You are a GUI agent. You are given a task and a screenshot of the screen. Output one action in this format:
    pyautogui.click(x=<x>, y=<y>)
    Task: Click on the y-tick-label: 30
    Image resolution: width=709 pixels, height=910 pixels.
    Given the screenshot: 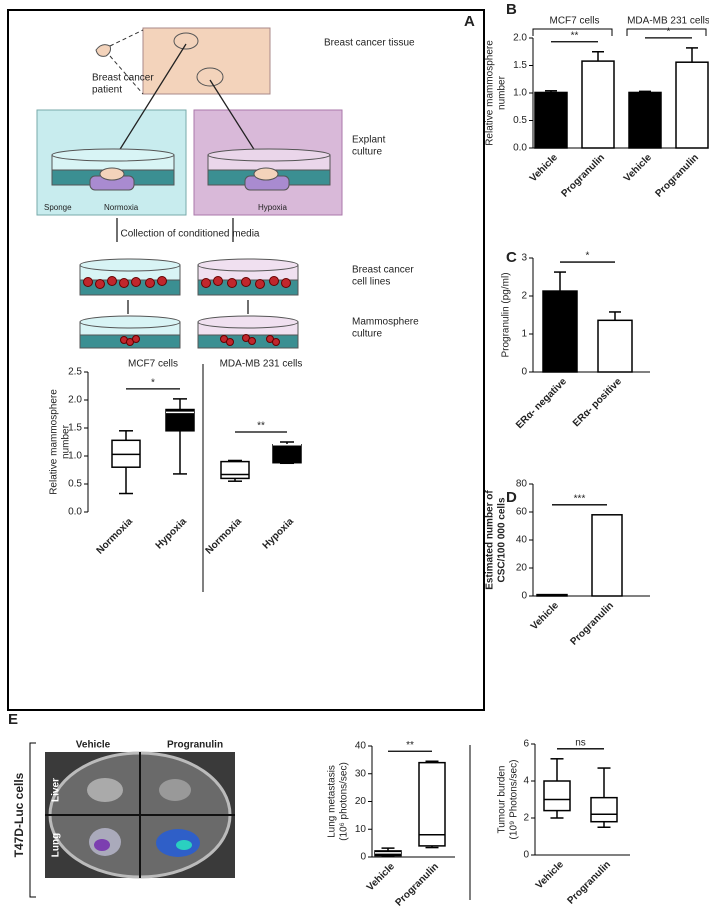 What is the action you would take?
    pyautogui.click(x=361, y=773)
    